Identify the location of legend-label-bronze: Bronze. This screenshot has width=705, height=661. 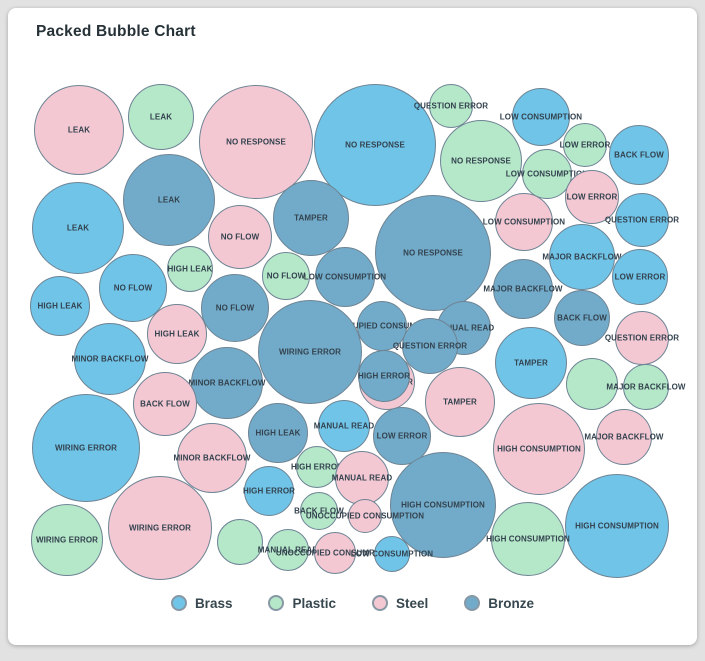
(511, 603).